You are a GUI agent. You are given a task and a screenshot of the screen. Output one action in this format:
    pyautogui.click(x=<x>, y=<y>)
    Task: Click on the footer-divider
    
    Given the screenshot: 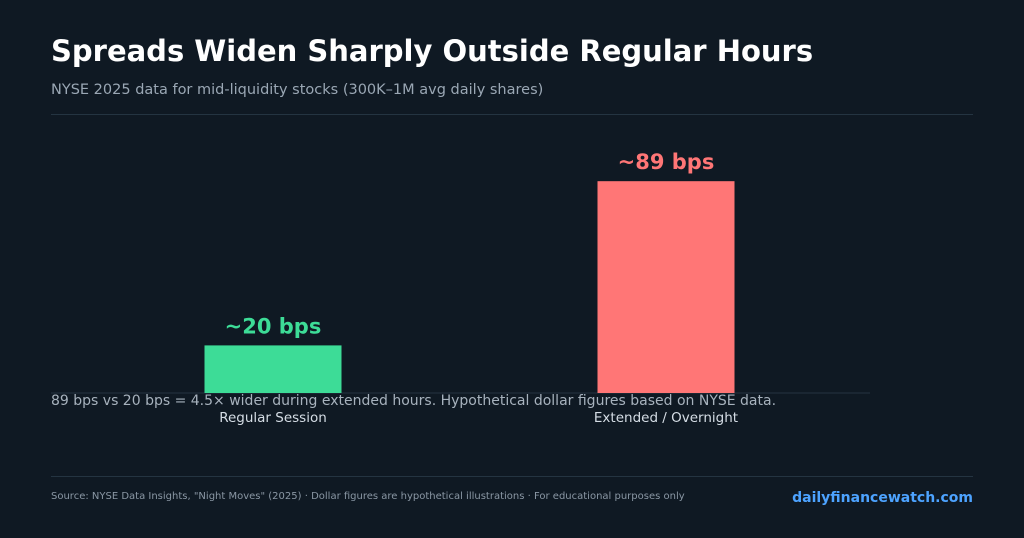 What is the action you would take?
    pyautogui.click(x=512, y=476)
    